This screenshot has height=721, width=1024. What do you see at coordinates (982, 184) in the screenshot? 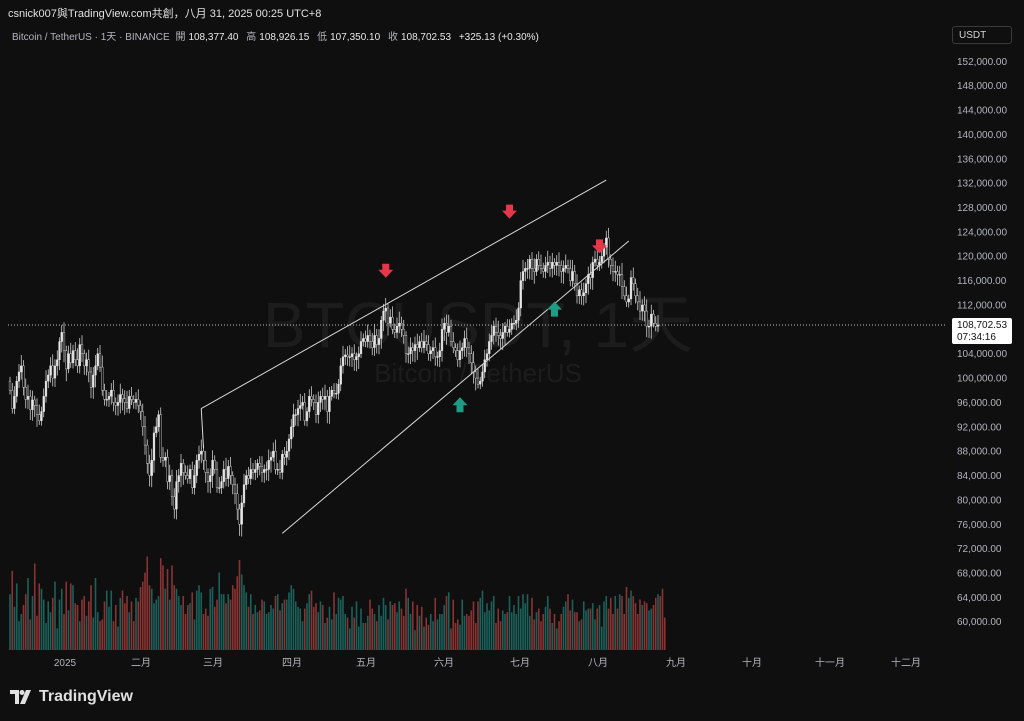
I see `price-tick-label: 132,000.00` at bounding box center [982, 184].